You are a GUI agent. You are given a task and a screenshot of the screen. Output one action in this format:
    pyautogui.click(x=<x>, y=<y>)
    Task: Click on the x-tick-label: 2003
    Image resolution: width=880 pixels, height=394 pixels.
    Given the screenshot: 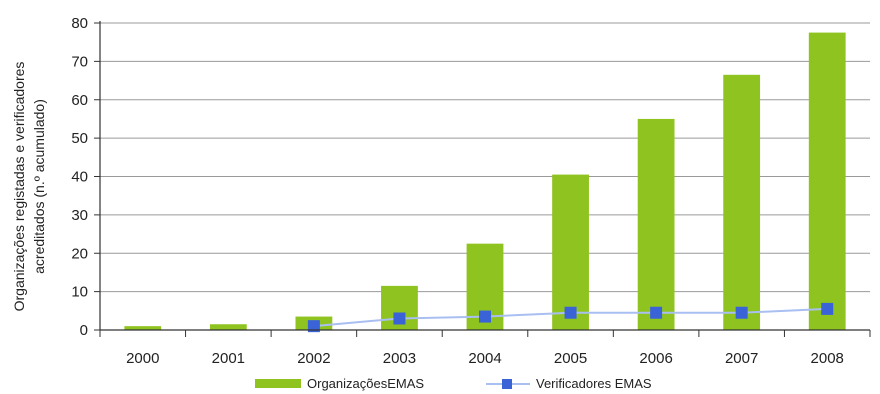 What is the action you would take?
    pyautogui.click(x=399, y=358)
    